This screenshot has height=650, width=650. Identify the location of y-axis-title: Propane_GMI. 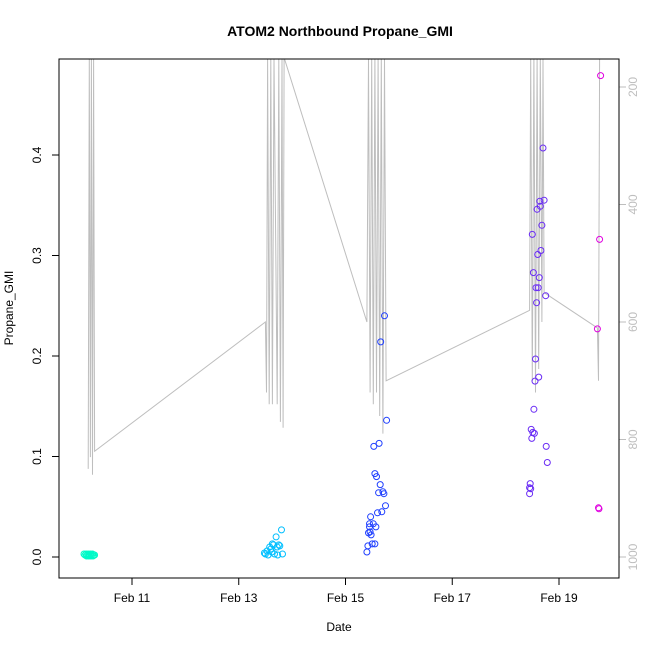
(9, 308).